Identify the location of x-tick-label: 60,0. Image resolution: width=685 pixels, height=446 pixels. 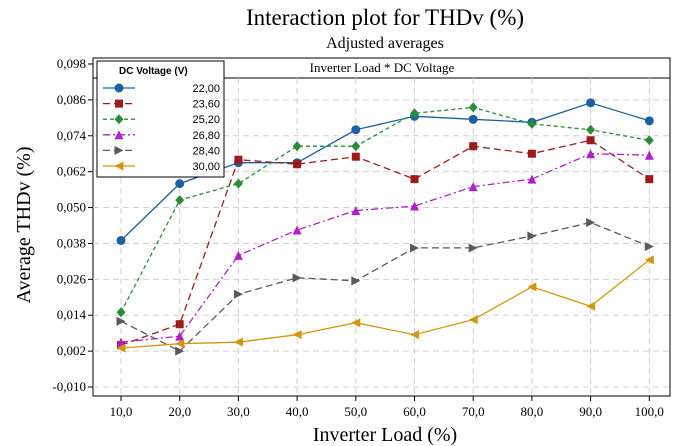
(414, 411).